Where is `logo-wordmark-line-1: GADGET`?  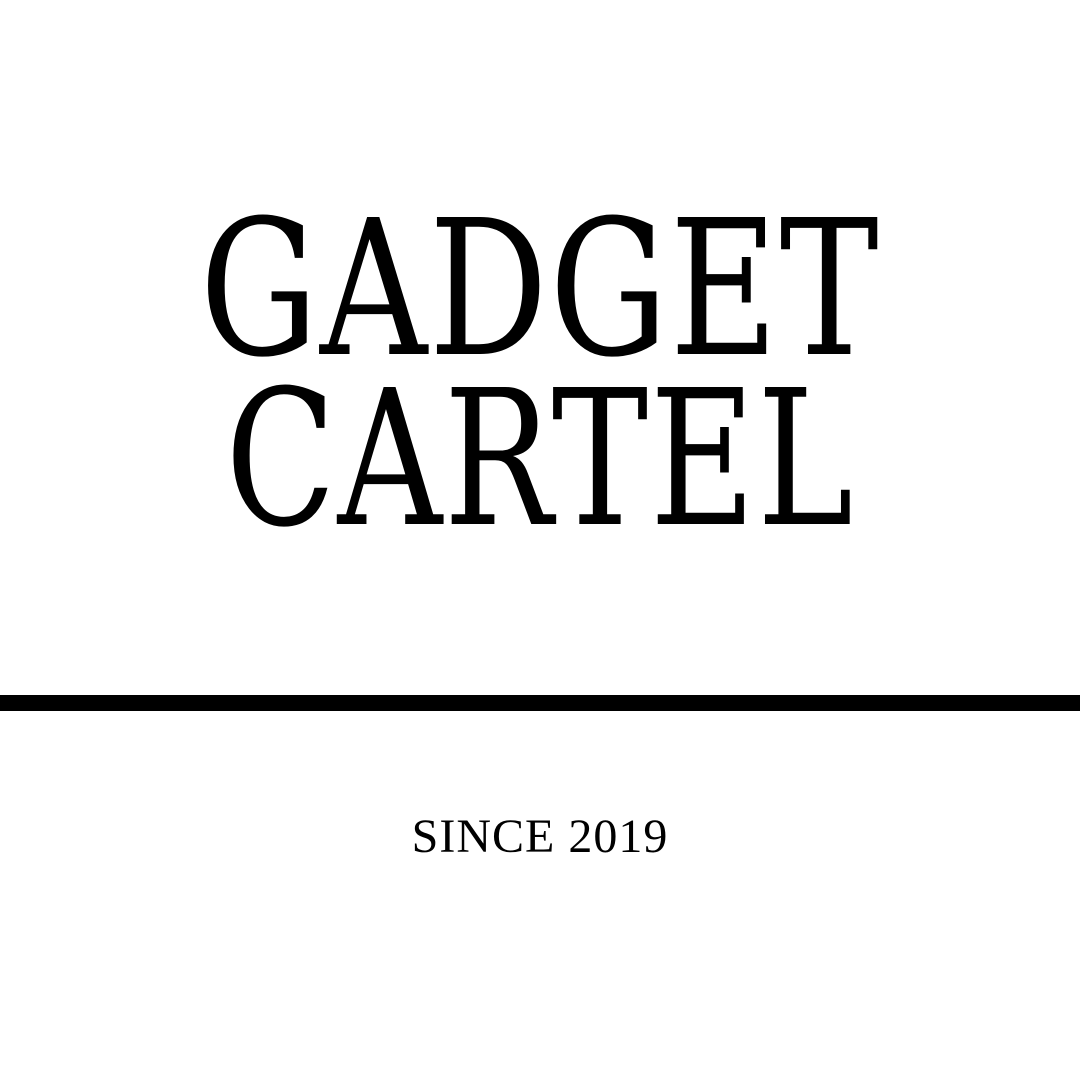
logo-wordmark-line-1: GADGET is located at coordinates (540, 289).